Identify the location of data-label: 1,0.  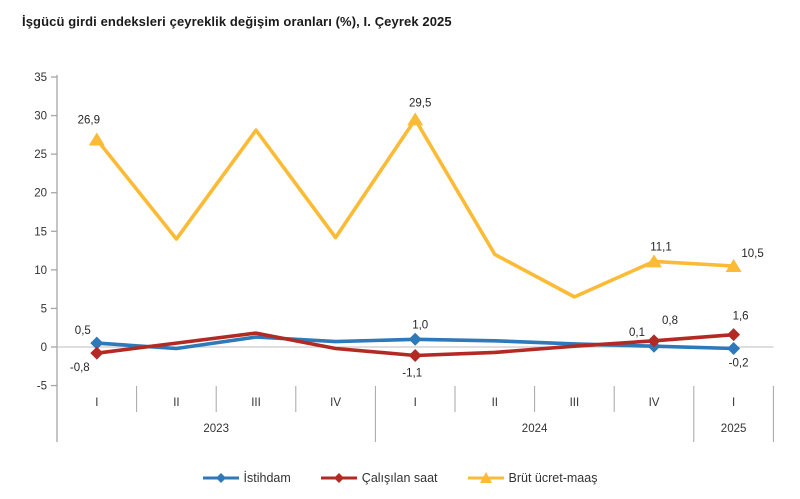
(420, 325).